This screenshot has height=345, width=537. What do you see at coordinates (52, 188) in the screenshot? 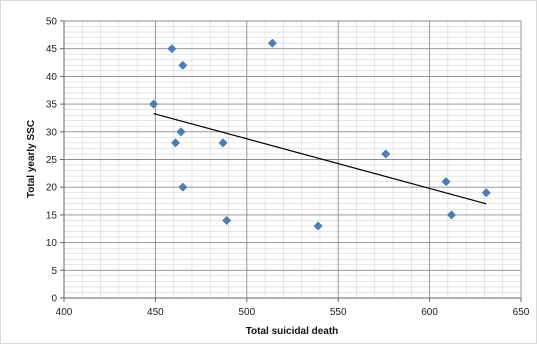
I see `y-tick-label: 20` at bounding box center [52, 188].